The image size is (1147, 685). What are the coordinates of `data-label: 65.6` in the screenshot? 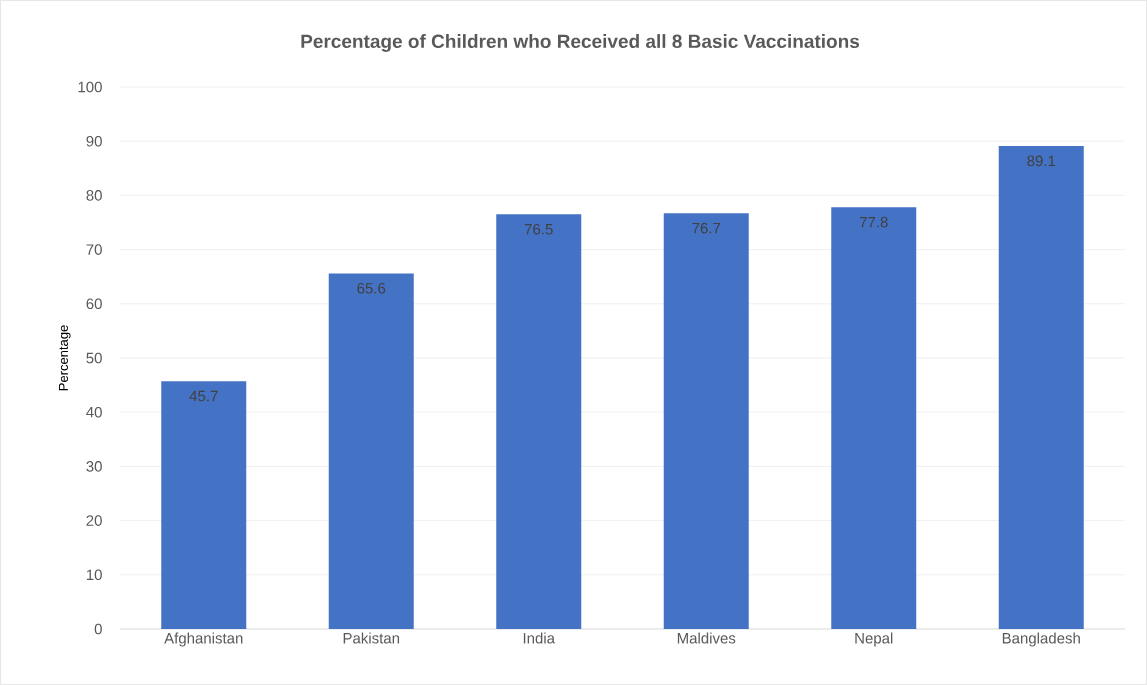 It's located at (371, 288).